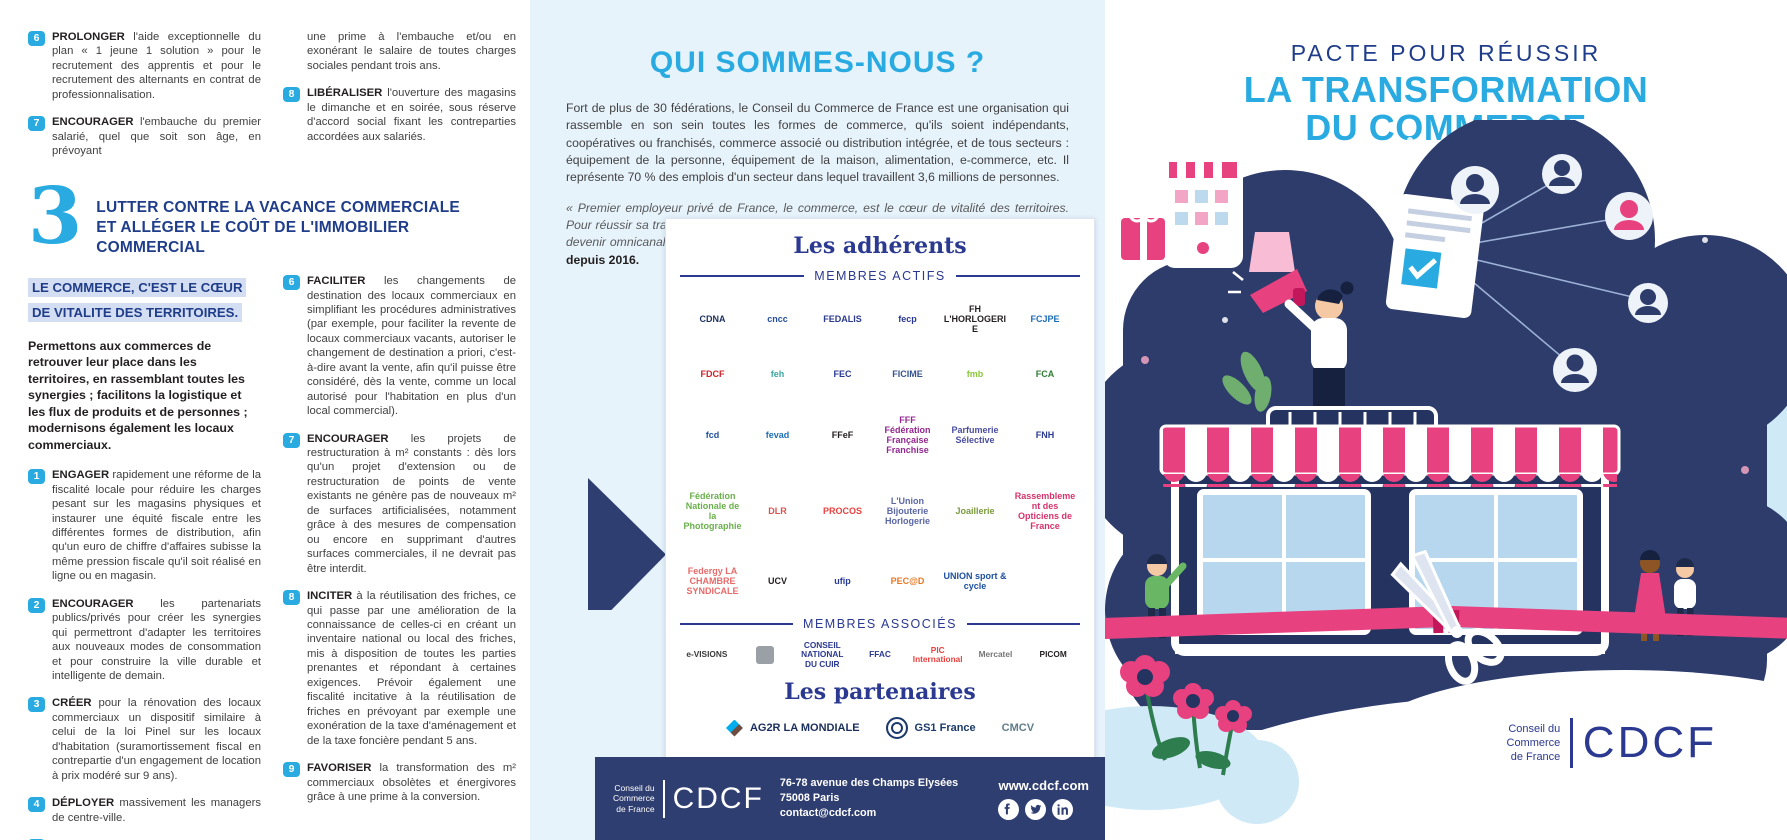 Image resolution: width=1787 pixels, height=840 pixels. I want to click on member-logo: fevad, so click(777, 434).